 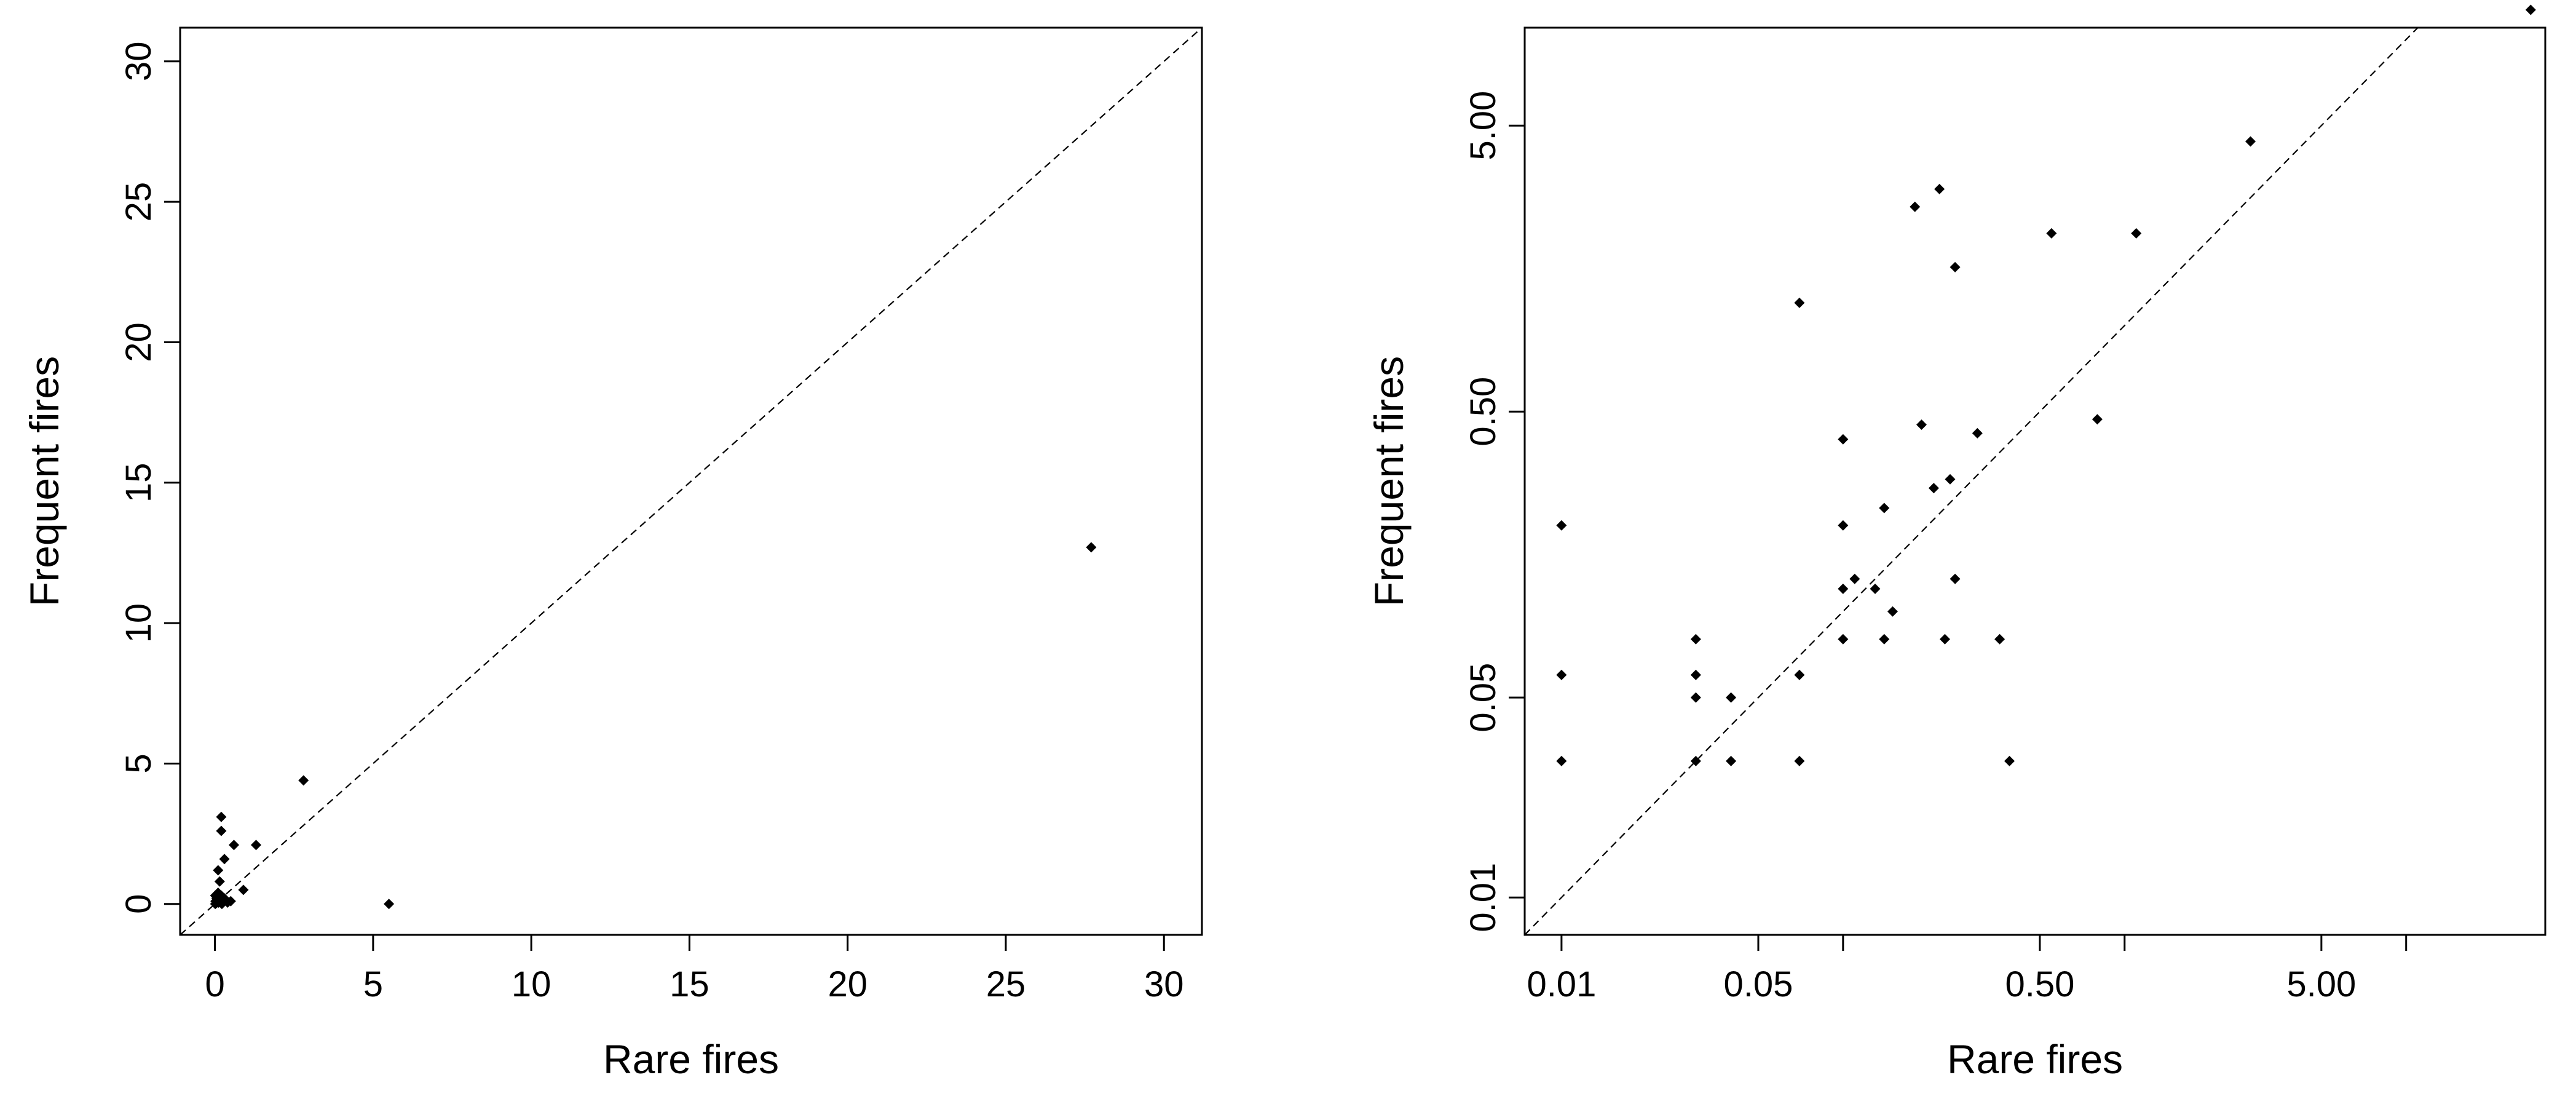 I want to click on y-tick-label: 0.05, so click(x=1483, y=698).